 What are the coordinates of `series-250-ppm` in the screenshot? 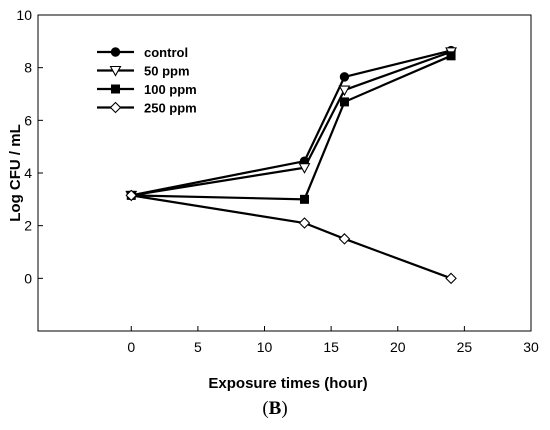 It's located at (291, 236).